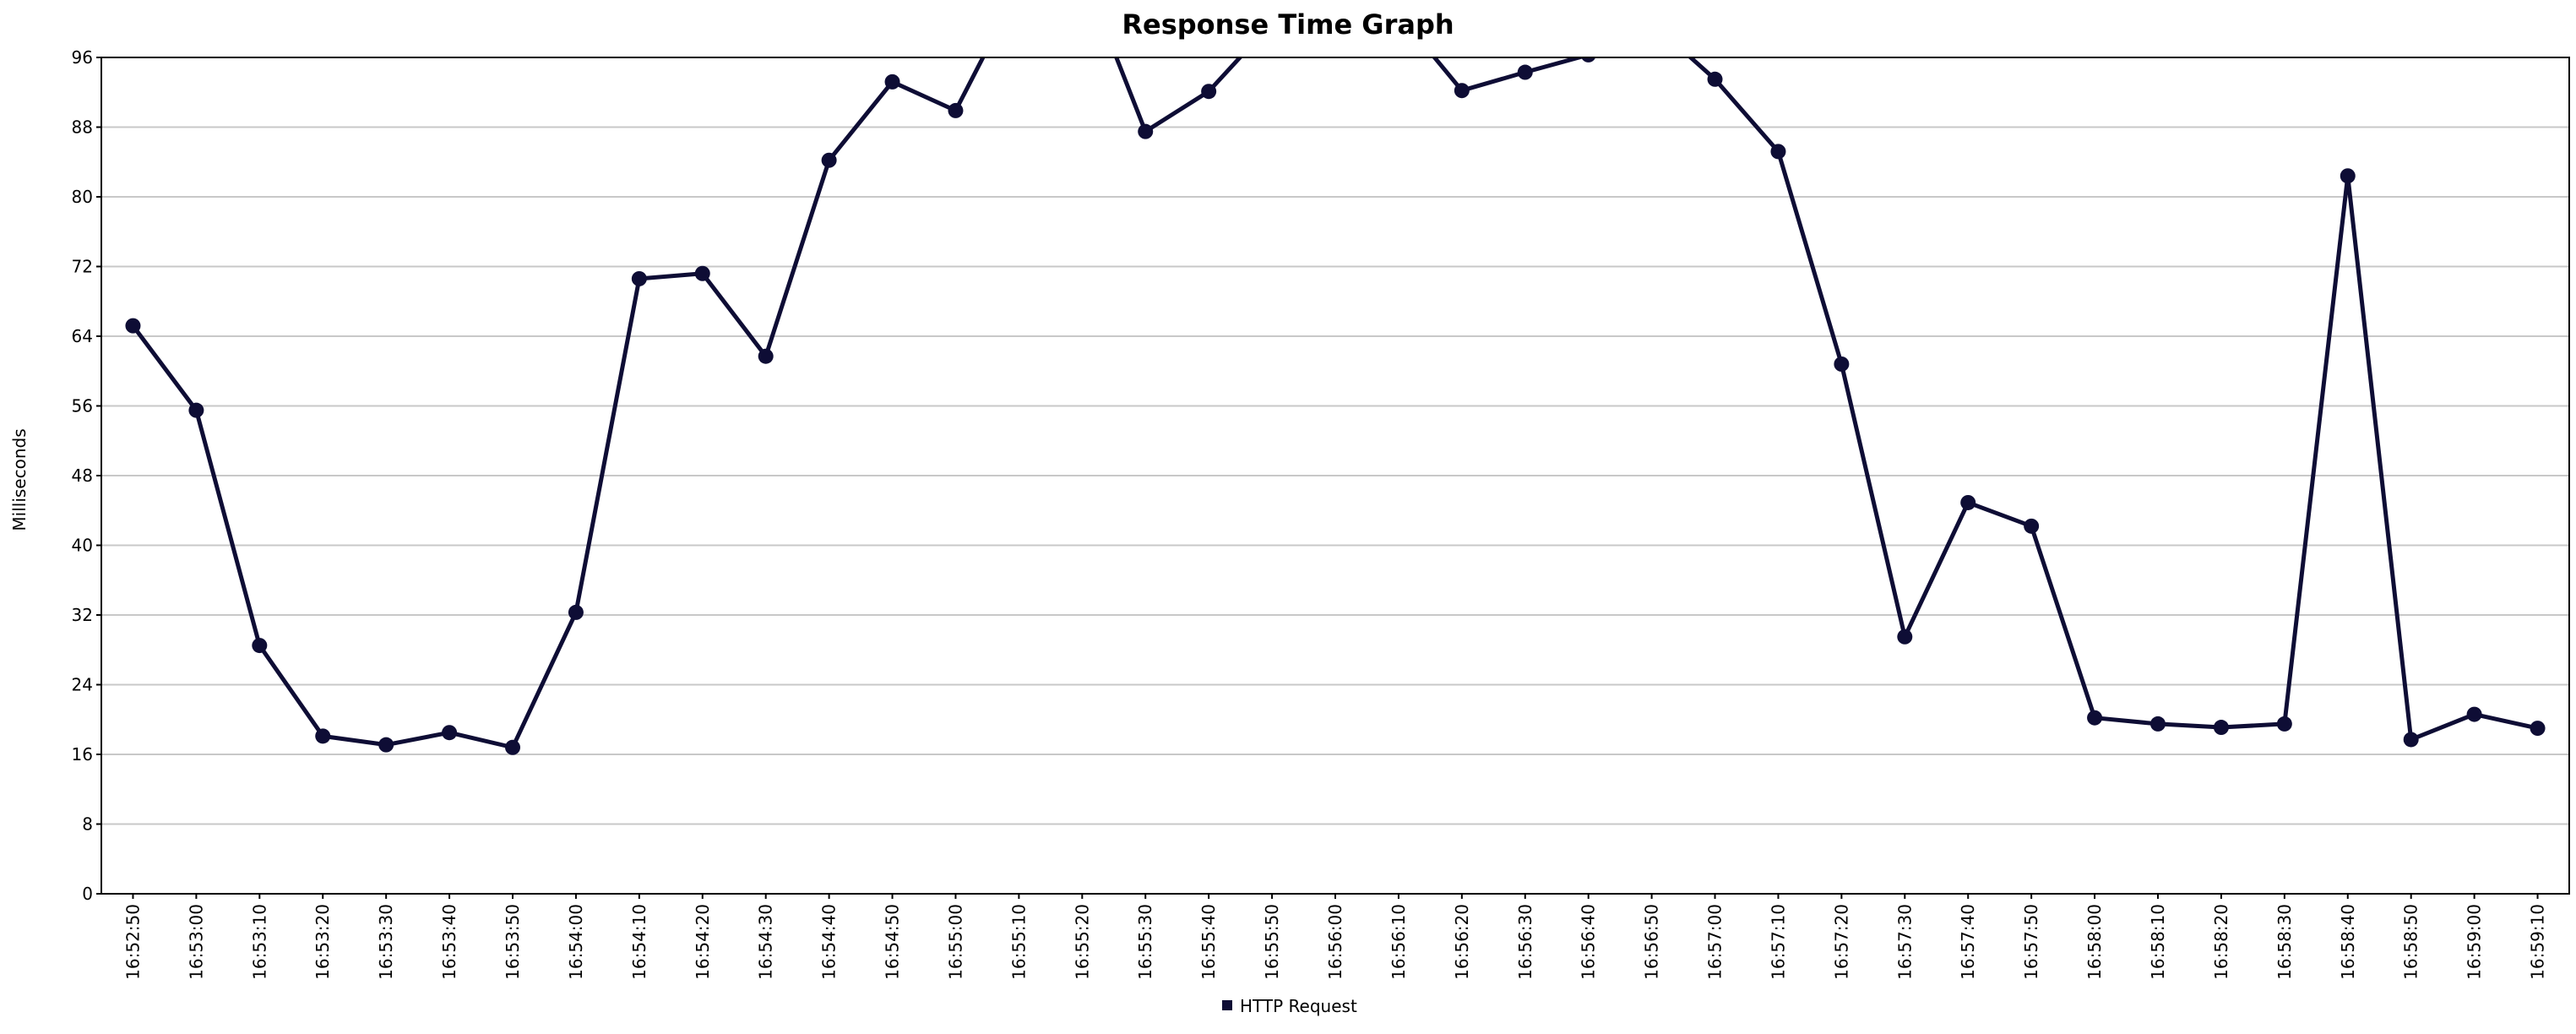  Describe the element at coordinates (513, 942) in the screenshot. I see `x-tick-label: 16:53:50` at that location.